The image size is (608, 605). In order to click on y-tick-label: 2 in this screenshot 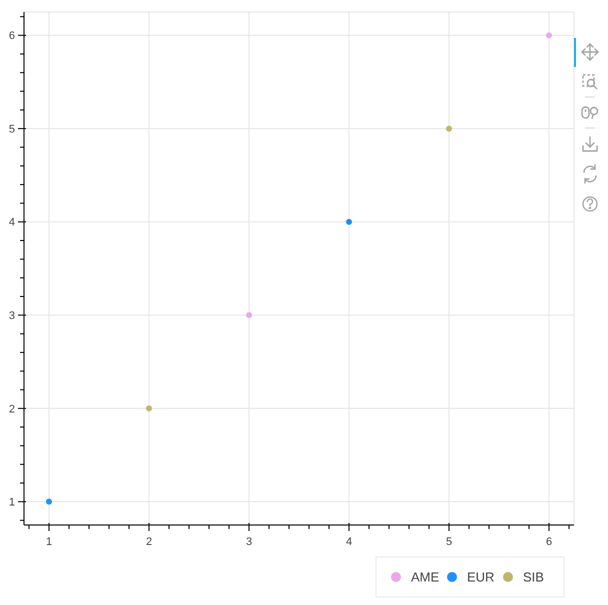, I will do `click(11, 409)`.